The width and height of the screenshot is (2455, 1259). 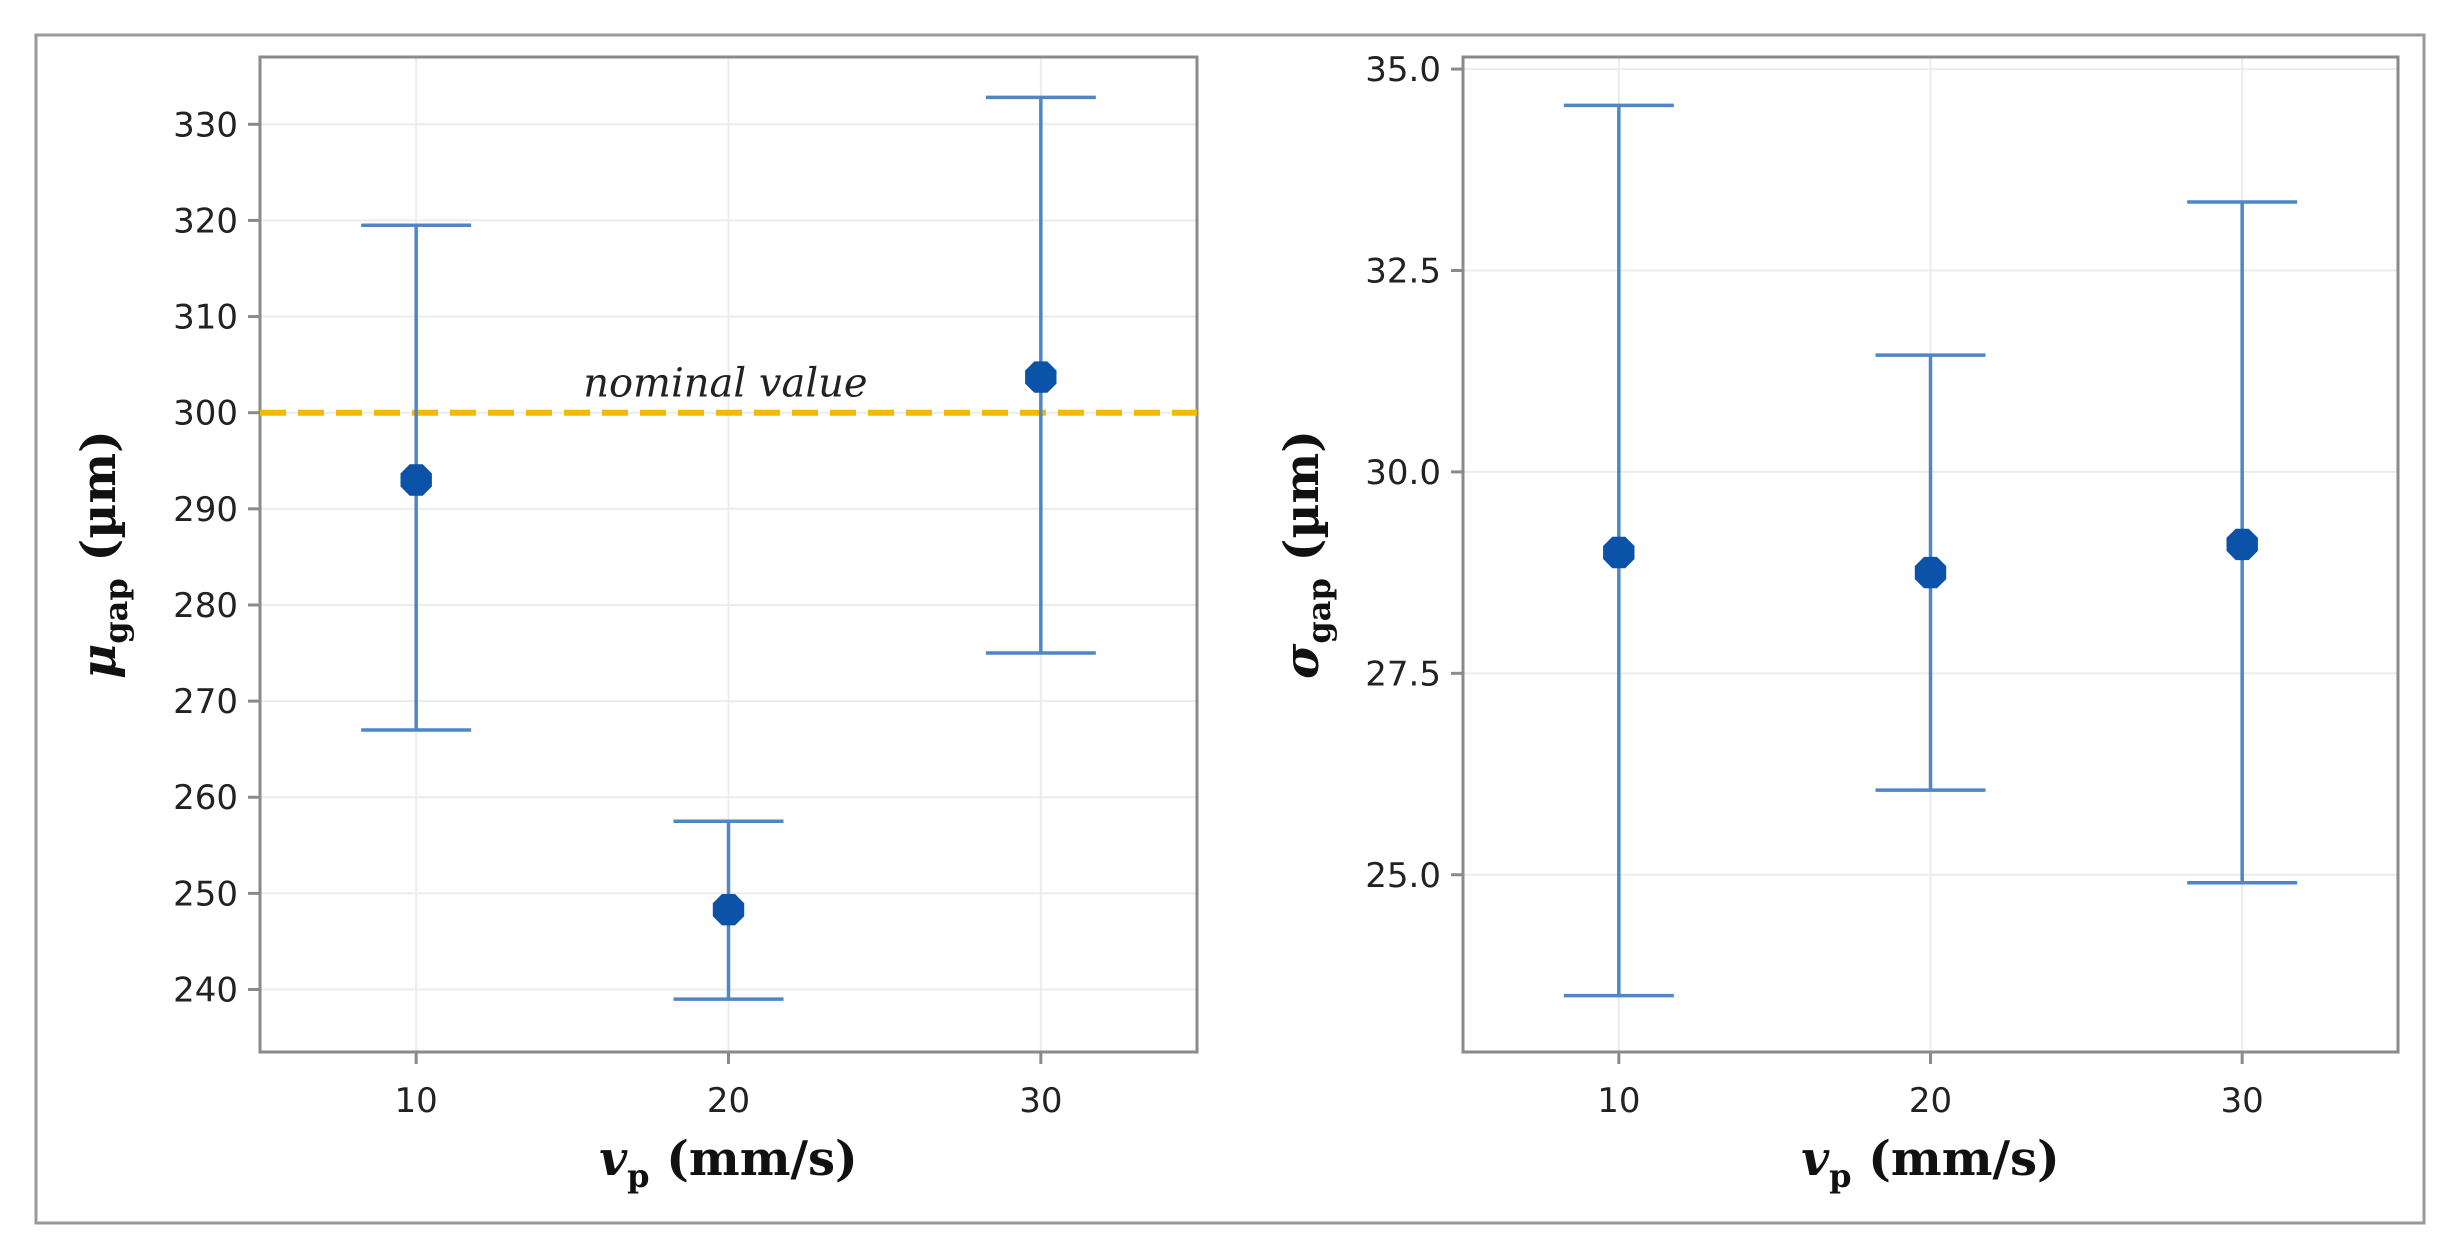 What do you see at coordinates (205, 606) in the screenshot?
I see `y-tick-label: 280` at bounding box center [205, 606].